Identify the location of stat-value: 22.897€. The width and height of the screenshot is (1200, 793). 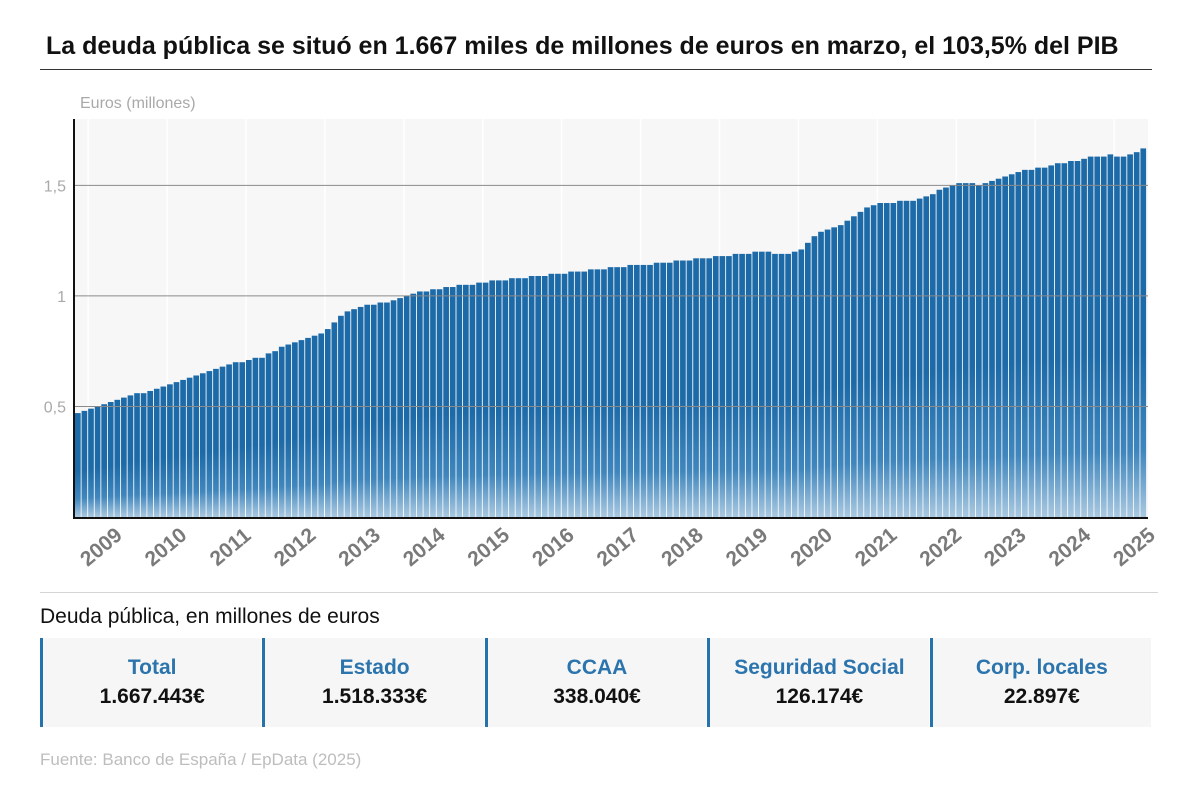
(1041, 696).